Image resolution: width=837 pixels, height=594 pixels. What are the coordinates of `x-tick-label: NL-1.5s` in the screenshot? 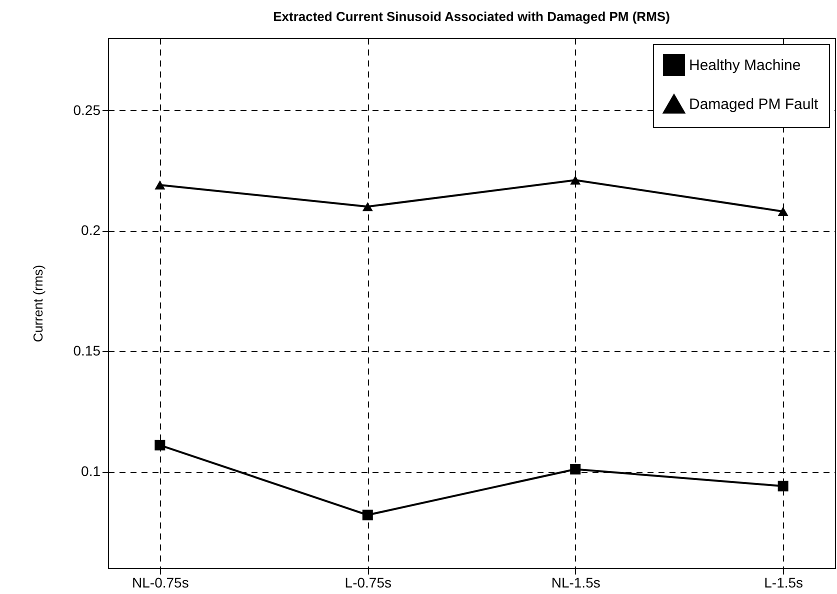 It's located at (575, 582).